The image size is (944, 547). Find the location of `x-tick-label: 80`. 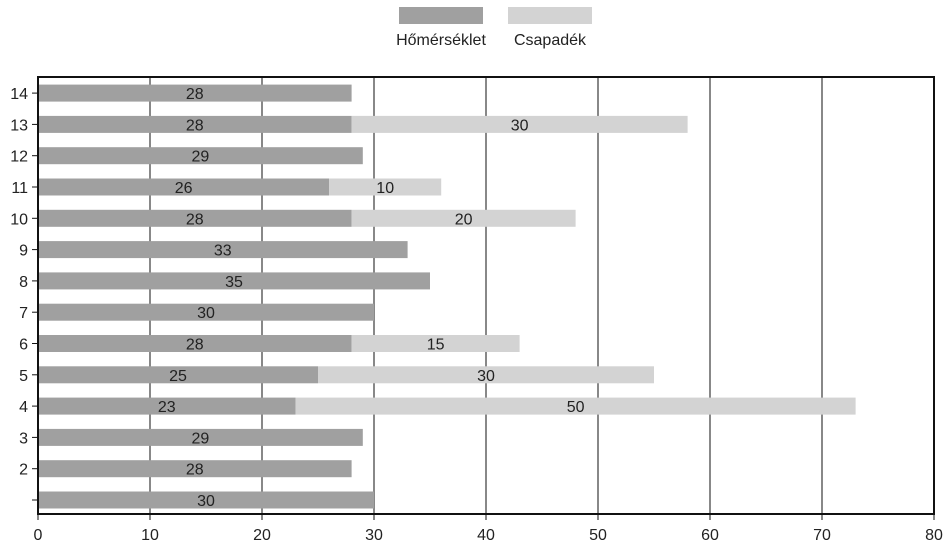

x-tick-label: 80 is located at coordinates (934, 535).